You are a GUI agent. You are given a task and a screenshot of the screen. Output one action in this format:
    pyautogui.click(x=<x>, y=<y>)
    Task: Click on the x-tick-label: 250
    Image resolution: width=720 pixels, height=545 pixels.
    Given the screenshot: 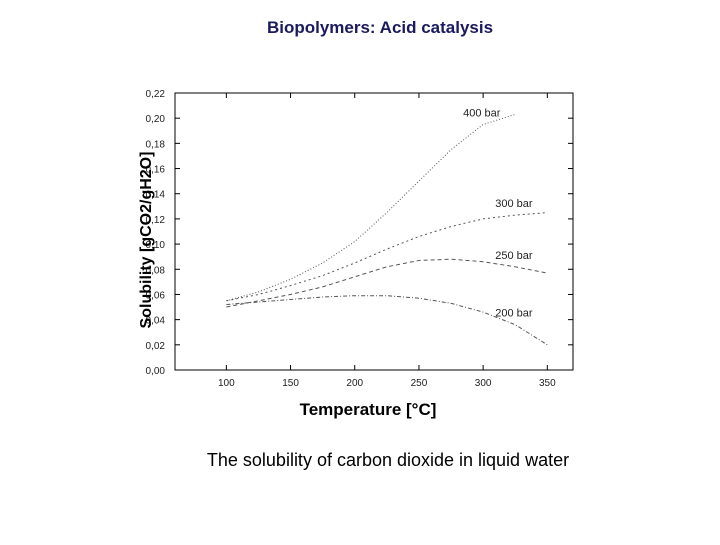 What is the action you would take?
    pyautogui.click(x=419, y=383)
    